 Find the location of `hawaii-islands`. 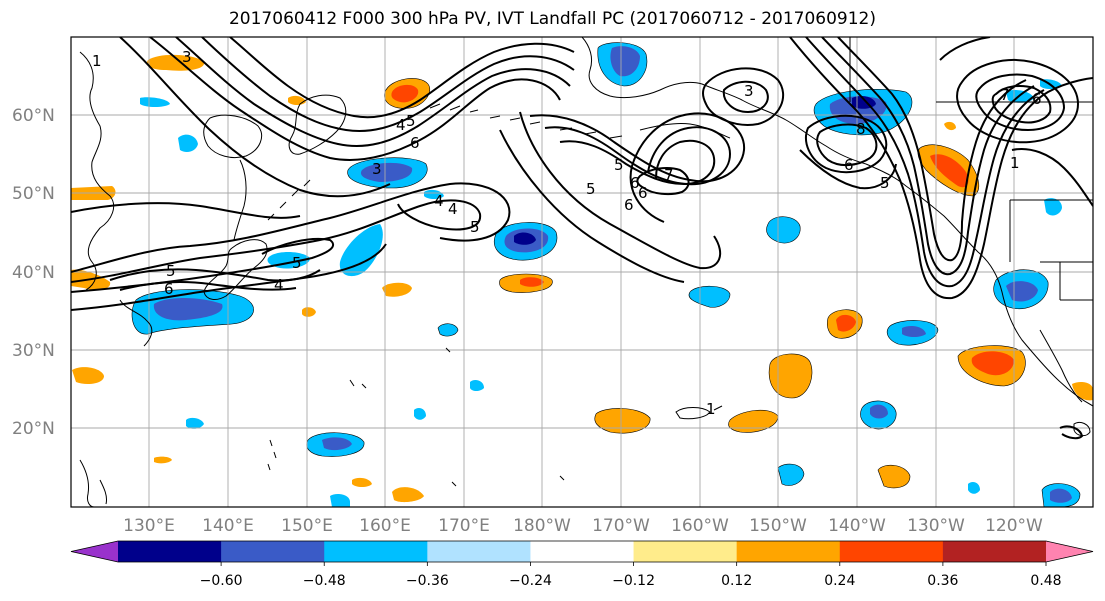

hawaii-islands is located at coordinates (699, 412).